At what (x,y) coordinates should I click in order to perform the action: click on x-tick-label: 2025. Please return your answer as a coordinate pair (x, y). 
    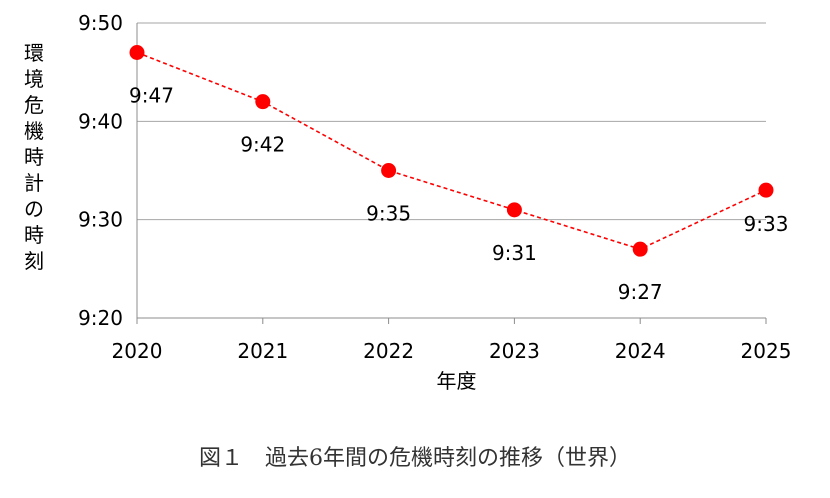
    Looking at the image, I should click on (766, 351).